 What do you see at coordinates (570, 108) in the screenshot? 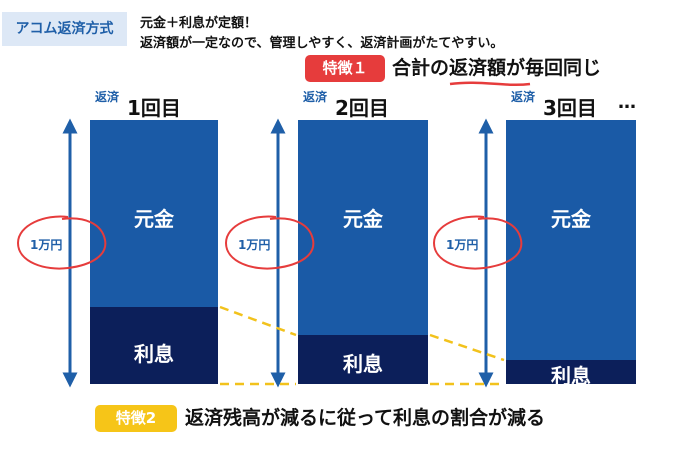
I see `column-3-label: 3回目` at bounding box center [570, 108].